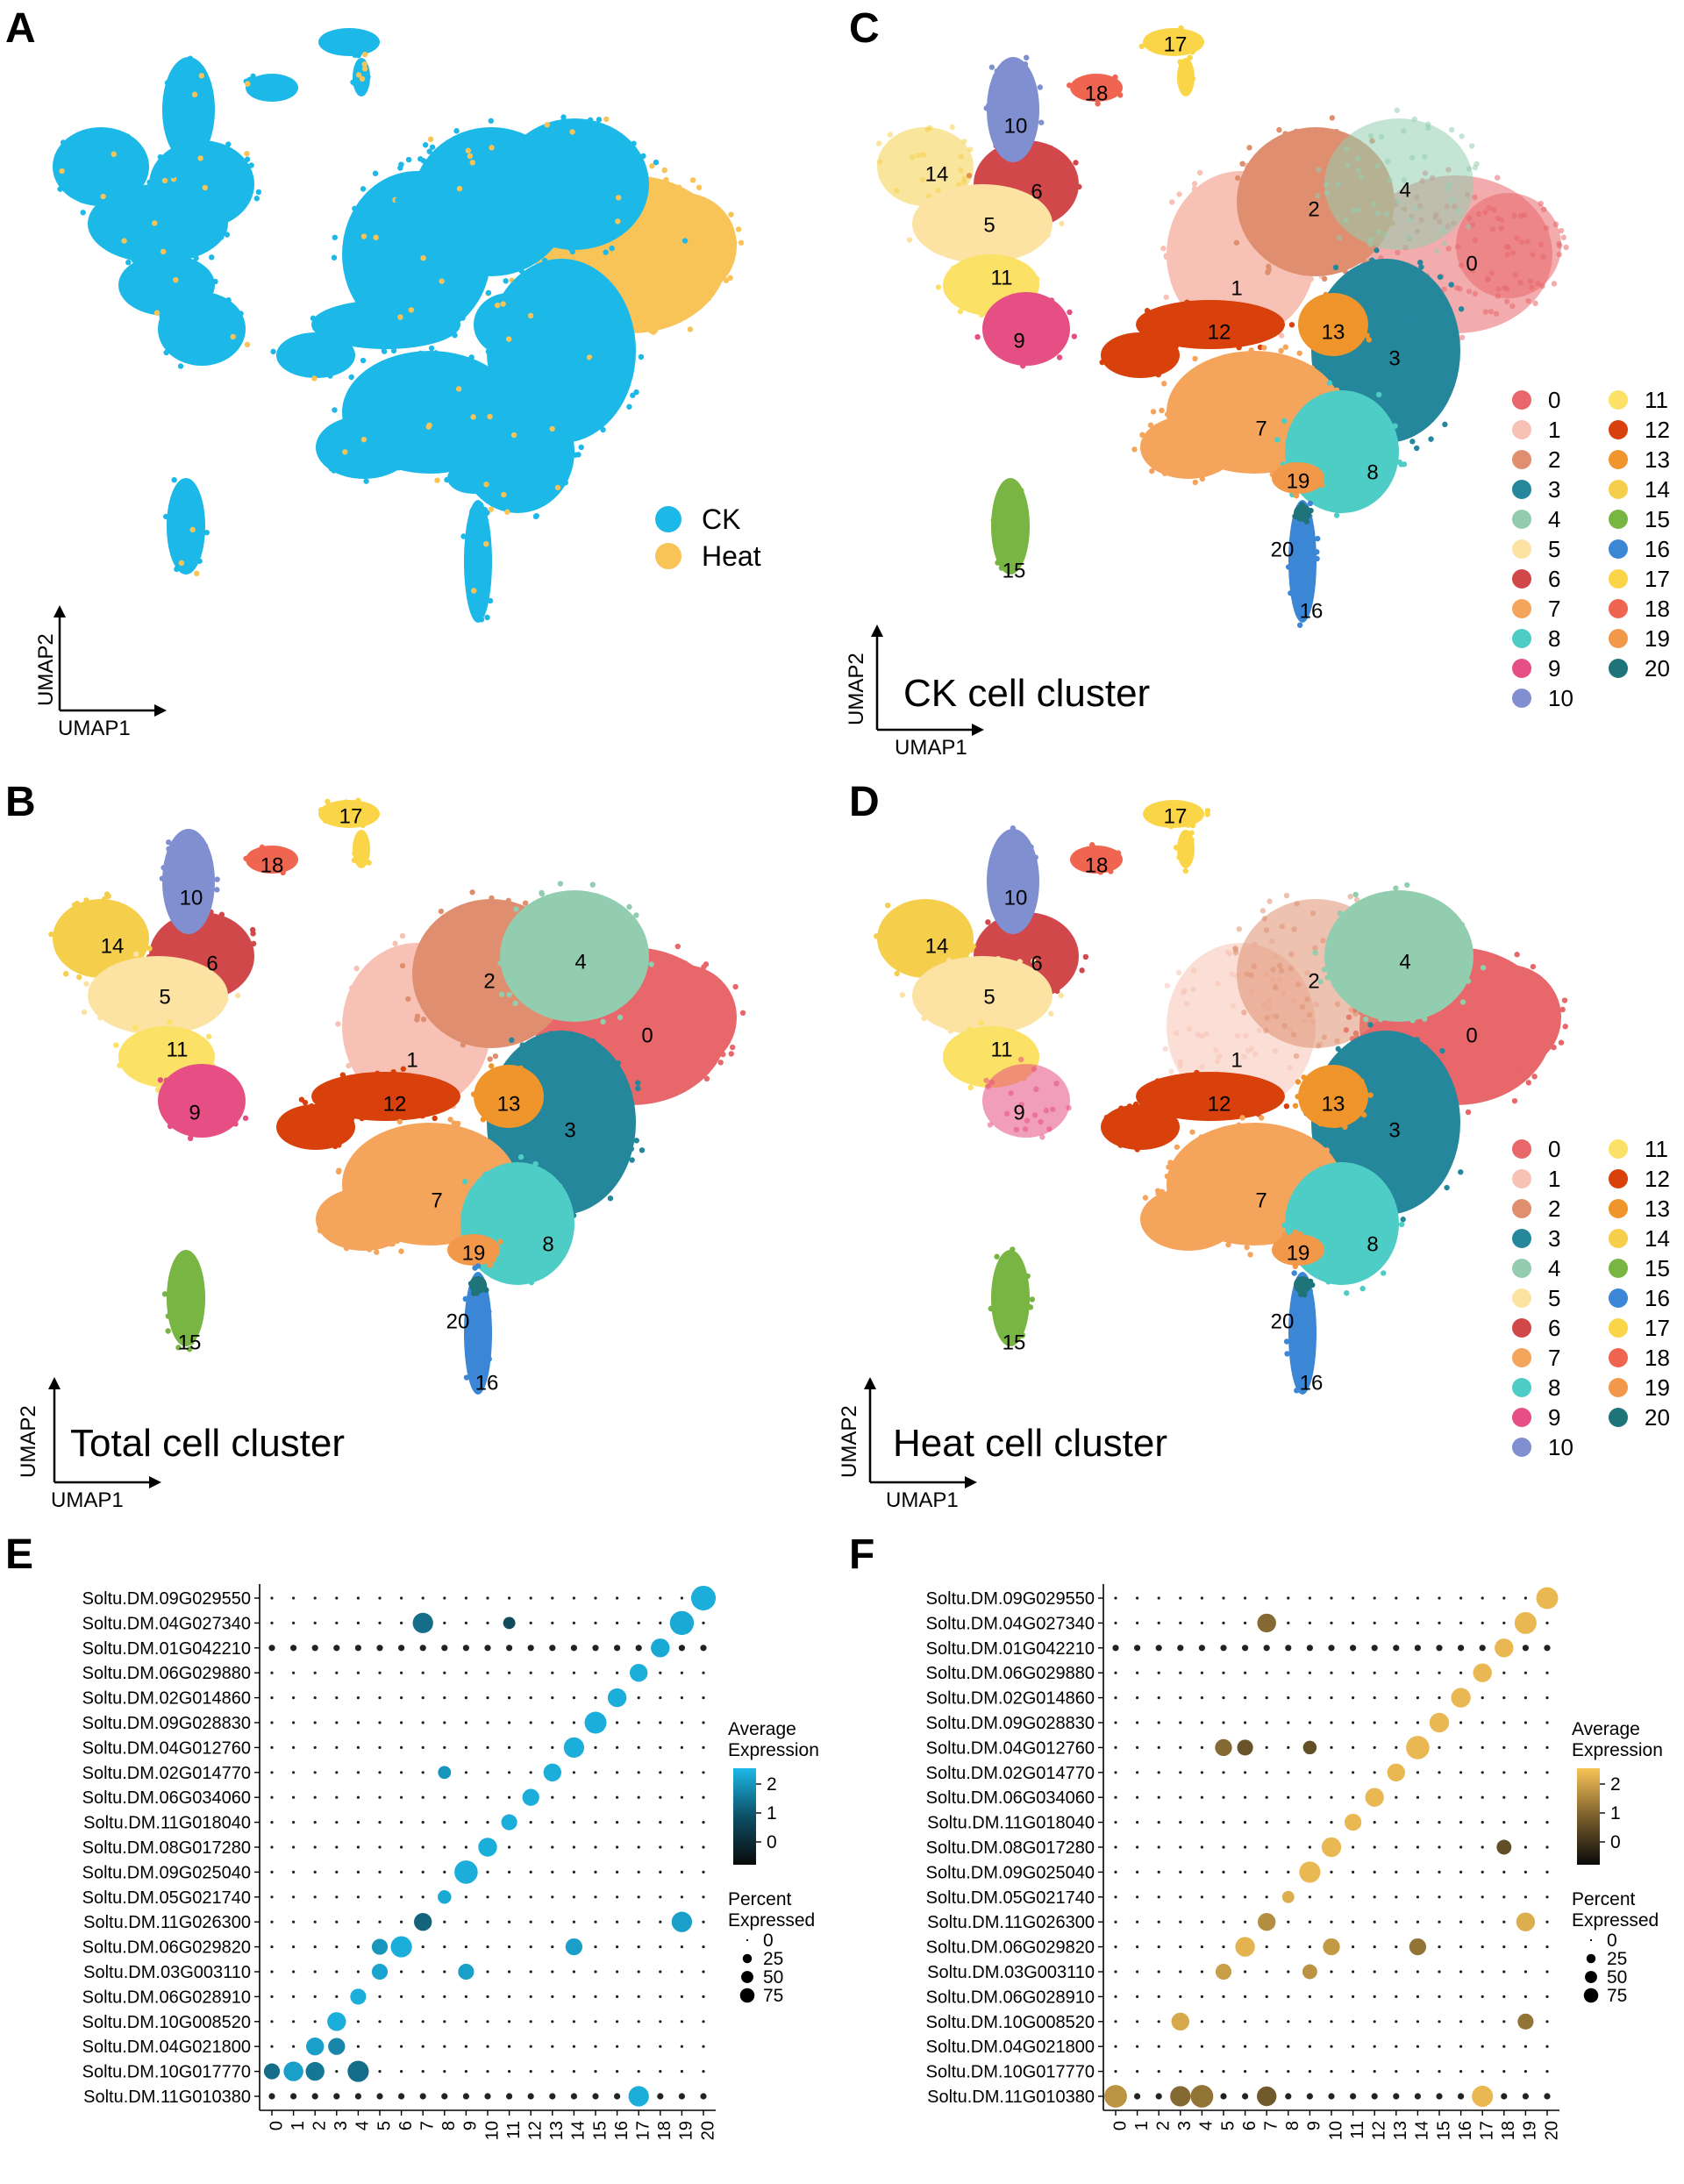 The height and width of the screenshot is (2184, 1684). Describe the element at coordinates (849, 1441) in the screenshot. I see `umap2-label-d: UMAP2` at that location.